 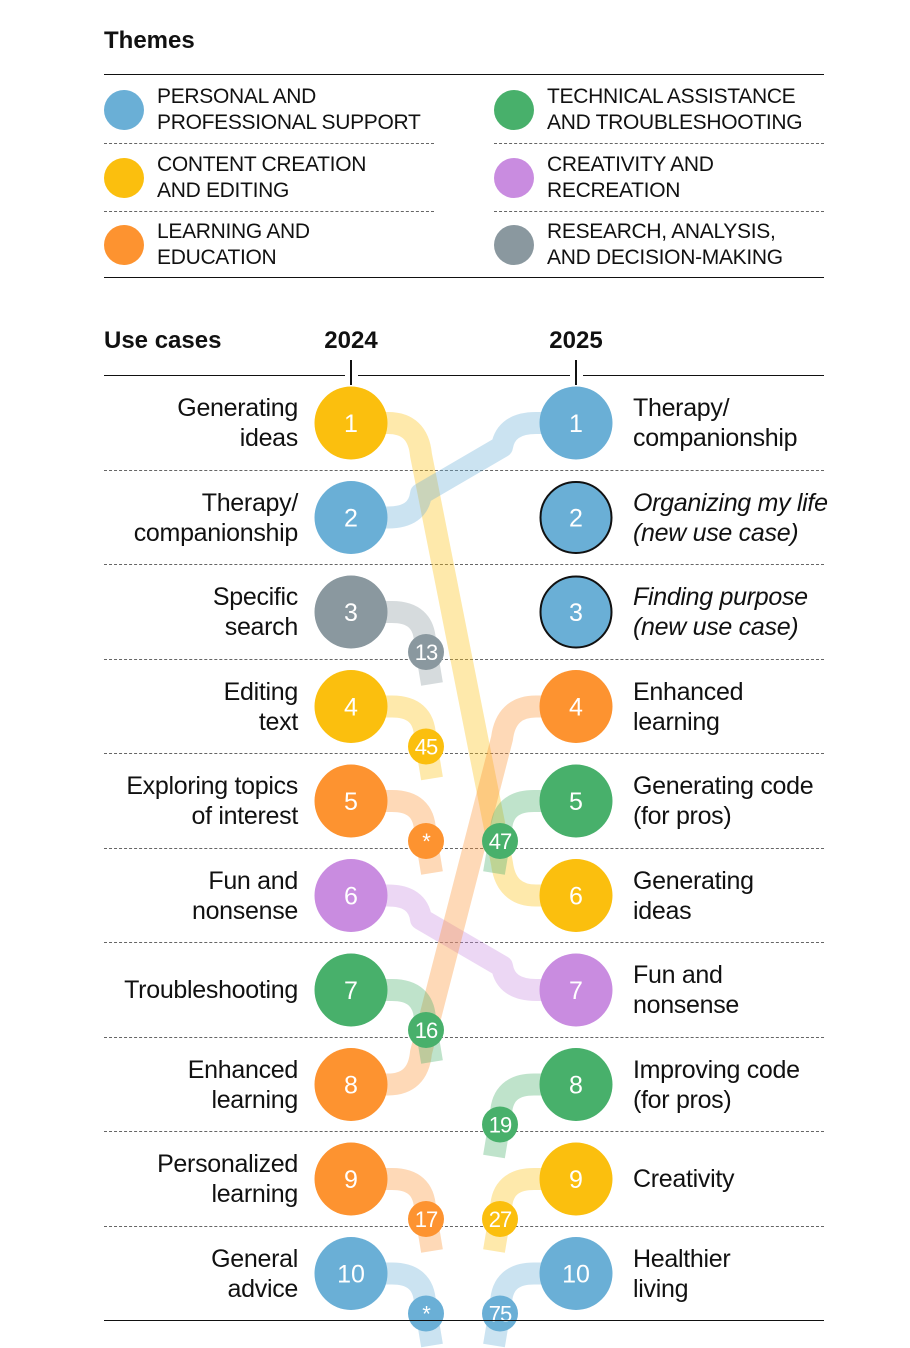 What do you see at coordinates (716, 1084) in the screenshot?
I see `use-case-2025-label: Improving code (for pros)` at bounding box center [716, 1084].